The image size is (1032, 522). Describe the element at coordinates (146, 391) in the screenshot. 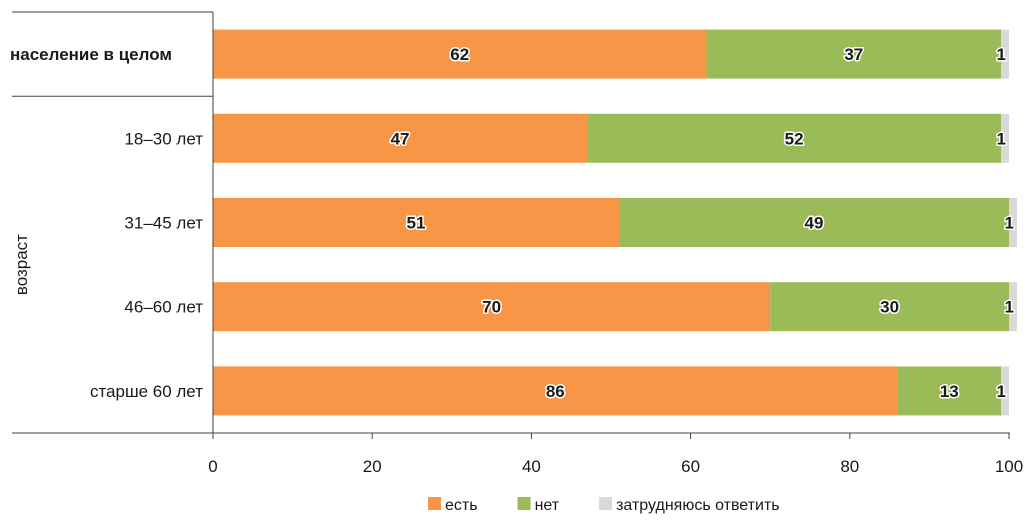

I see `category-label-5: старше 60 лет` at that location.